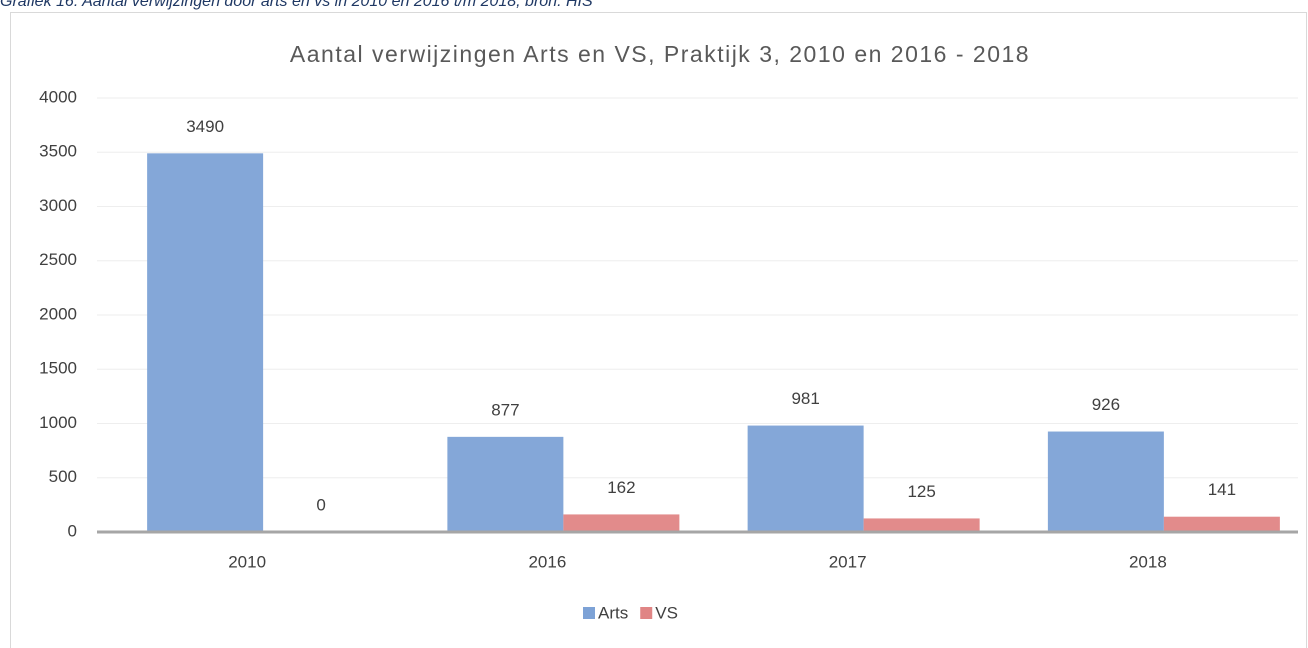 The image size is (1308, 648). What do you see at coordinates (63, 476) in the screenshot?
I see `y-tick-label: 500` at bounding box center [63, 476].